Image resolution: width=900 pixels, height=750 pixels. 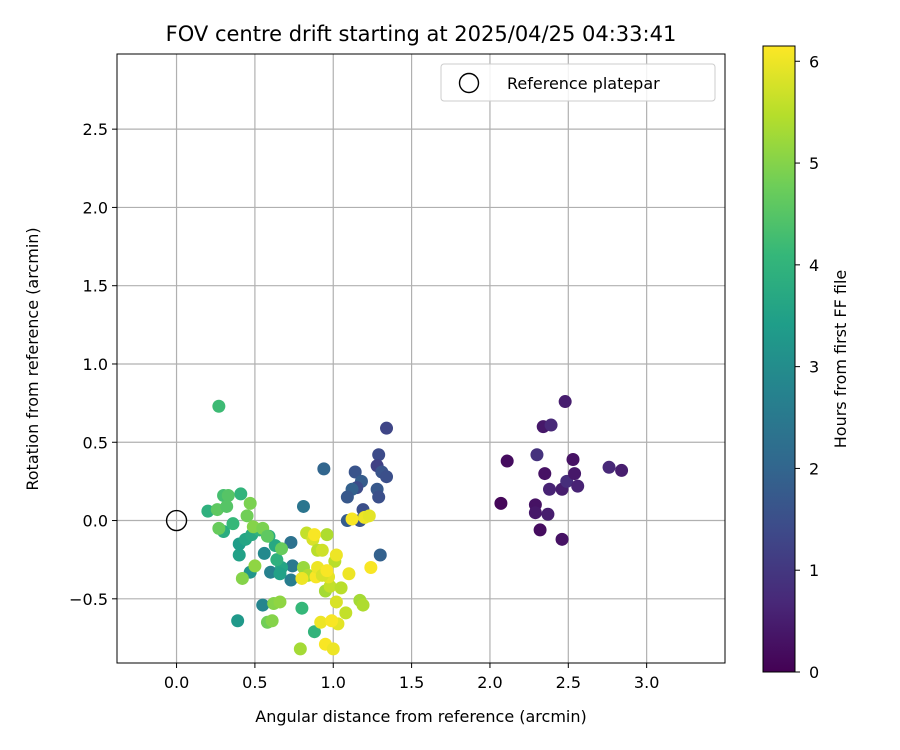 What do you see at coordinates (583, 83) in the screenshot?
I see `legend-label-reference: Reference platepar` at bounding box center [583, 83].